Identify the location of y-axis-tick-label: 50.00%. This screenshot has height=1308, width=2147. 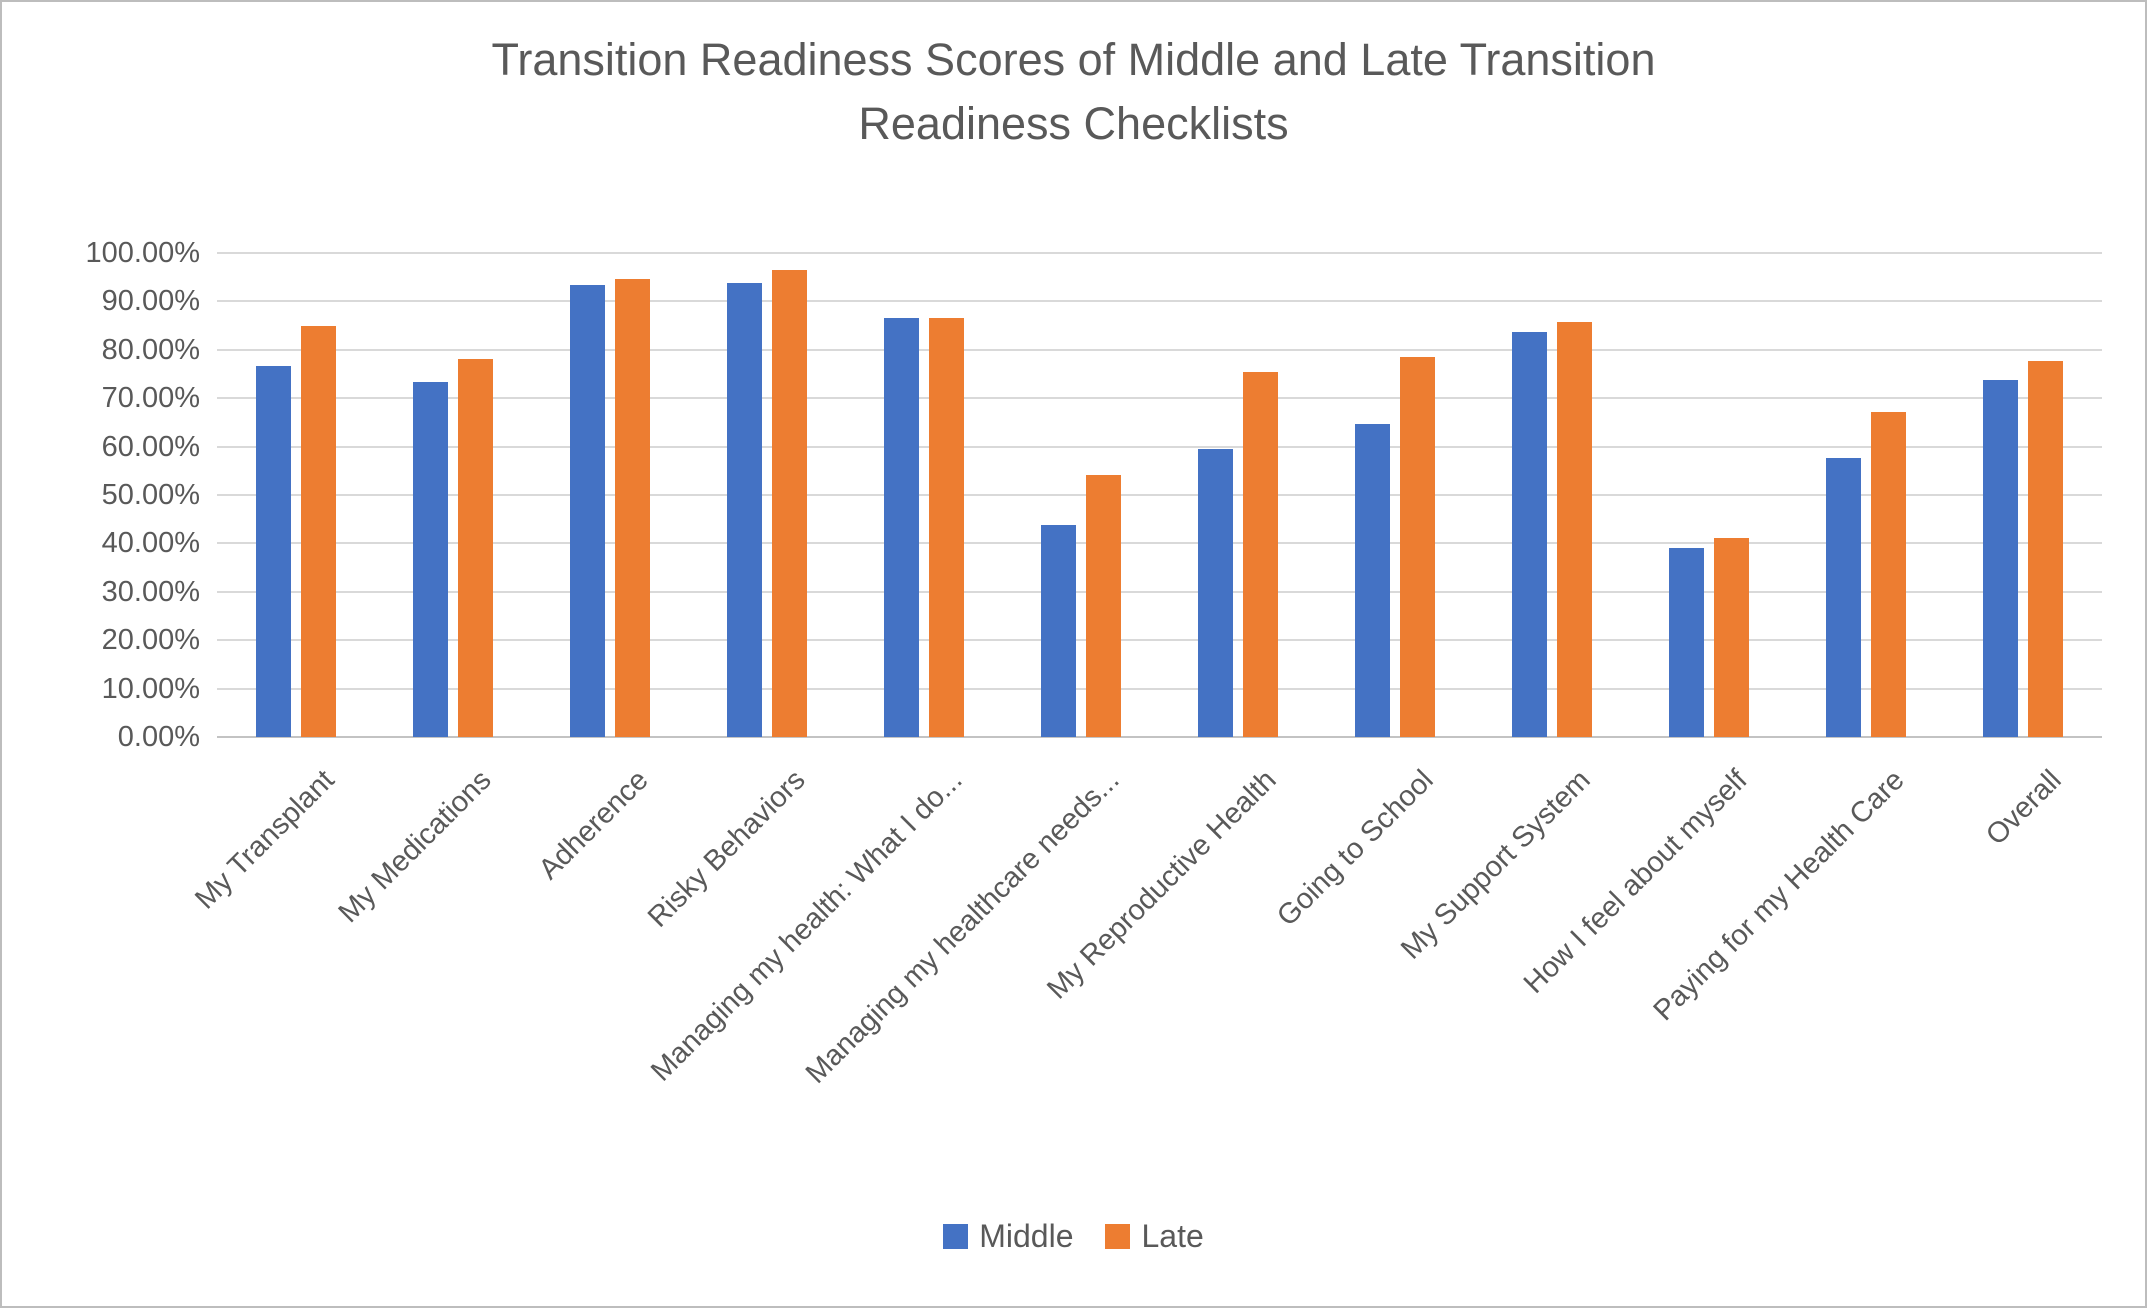
(150, 495).